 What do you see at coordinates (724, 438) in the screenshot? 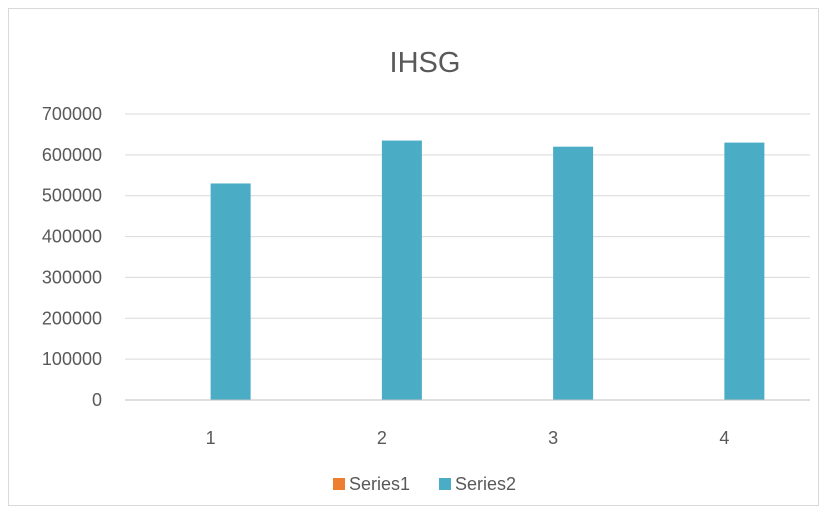
I see `x-tick-label: 4` at bounding box center [724, 438].